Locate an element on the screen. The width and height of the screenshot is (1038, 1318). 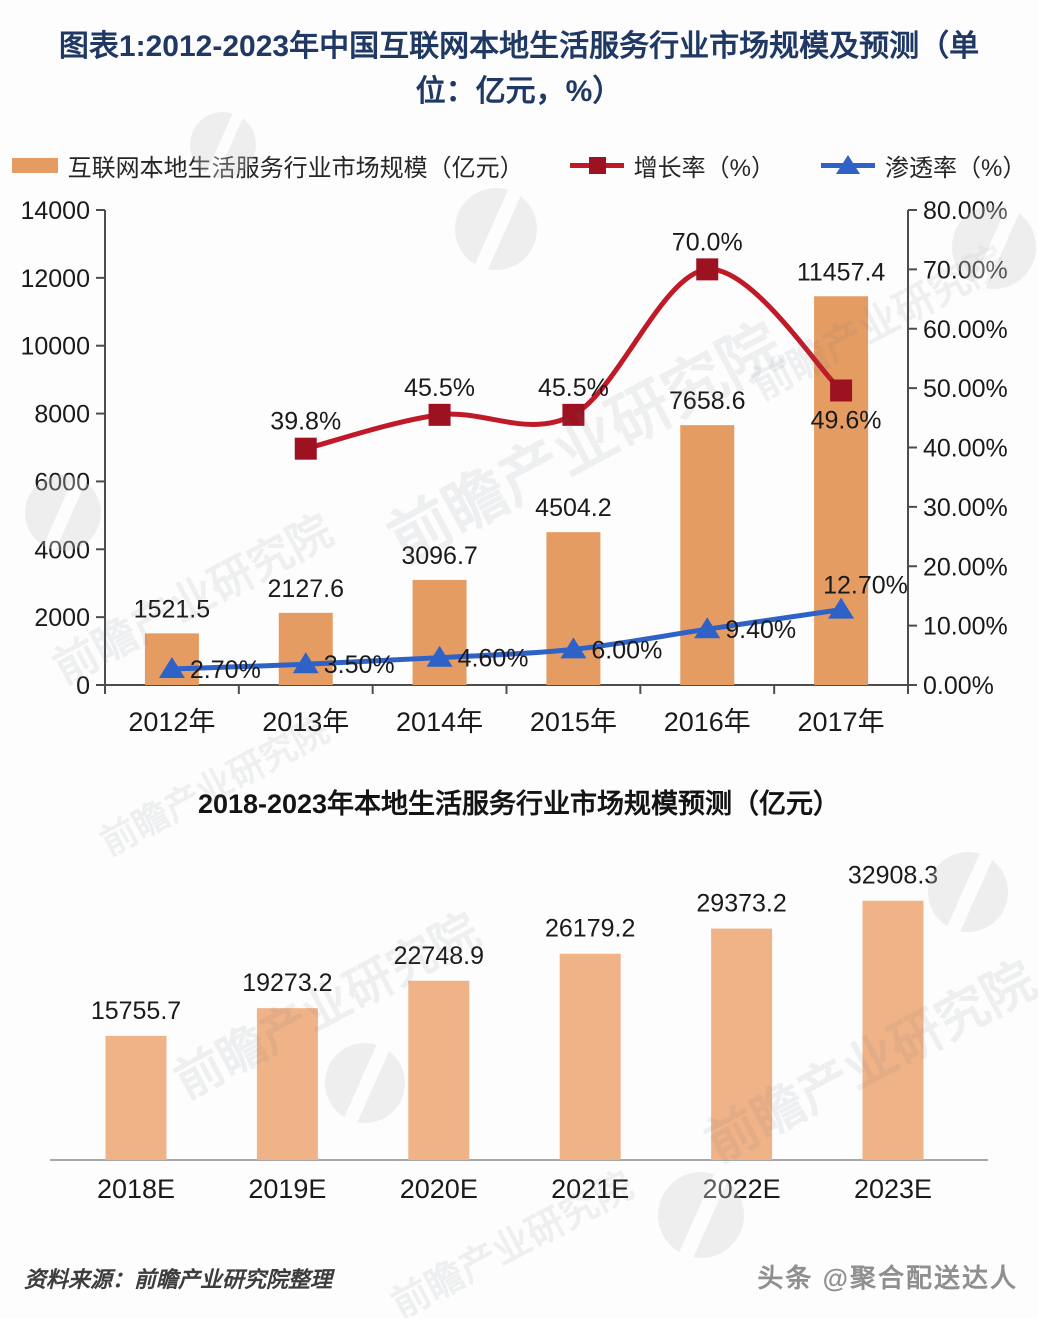
right-axis-tick-label: 50.00% is located at coordinates (965, 389).